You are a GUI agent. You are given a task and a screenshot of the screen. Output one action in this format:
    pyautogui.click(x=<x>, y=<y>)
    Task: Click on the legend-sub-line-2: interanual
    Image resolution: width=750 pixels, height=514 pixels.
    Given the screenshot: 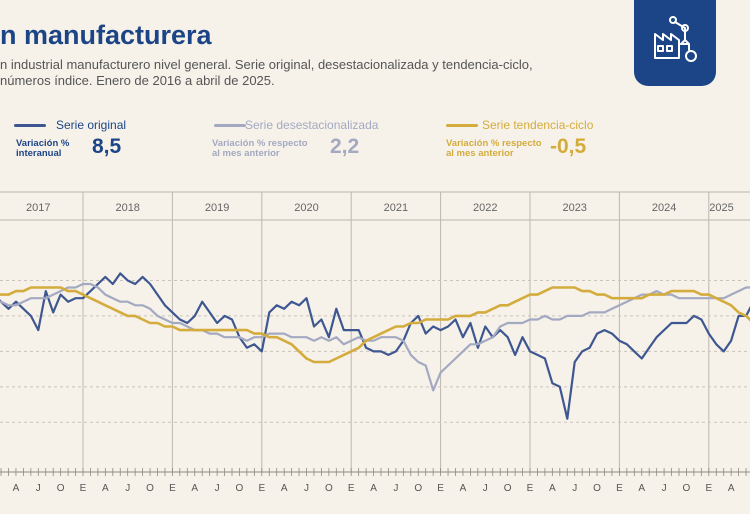 What is the action you would take?
    pyautogui.click(x=39, y=153)
    